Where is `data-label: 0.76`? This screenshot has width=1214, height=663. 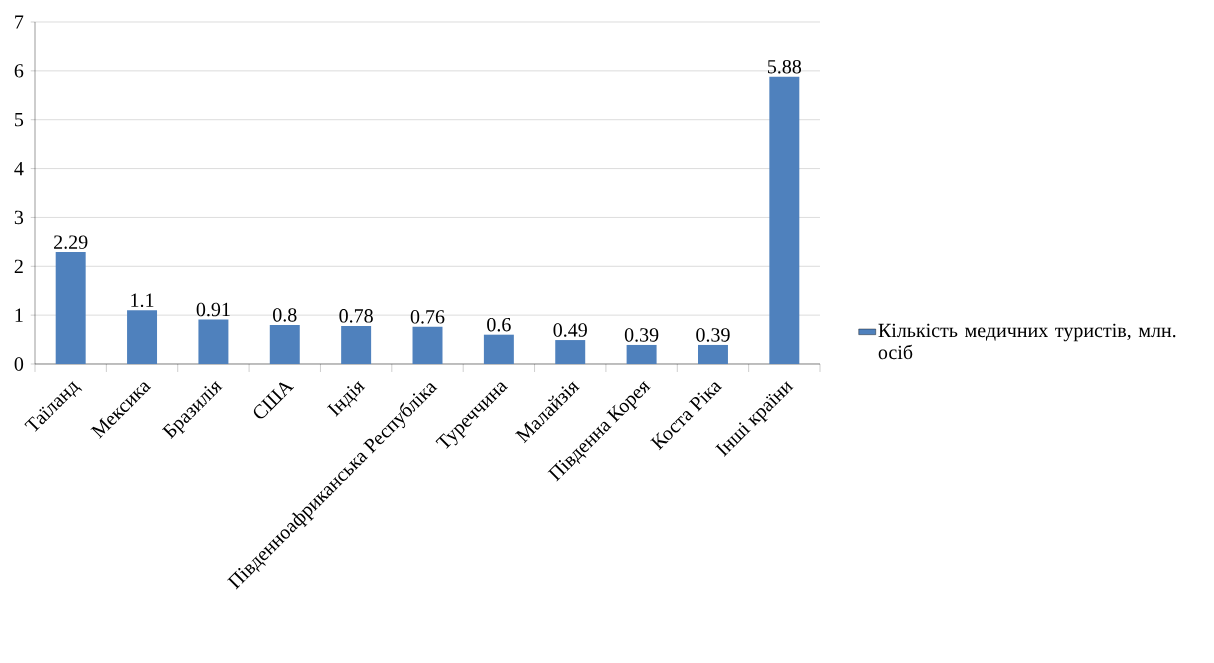
data-label: 0.76 is located at coordinates (427, 317).